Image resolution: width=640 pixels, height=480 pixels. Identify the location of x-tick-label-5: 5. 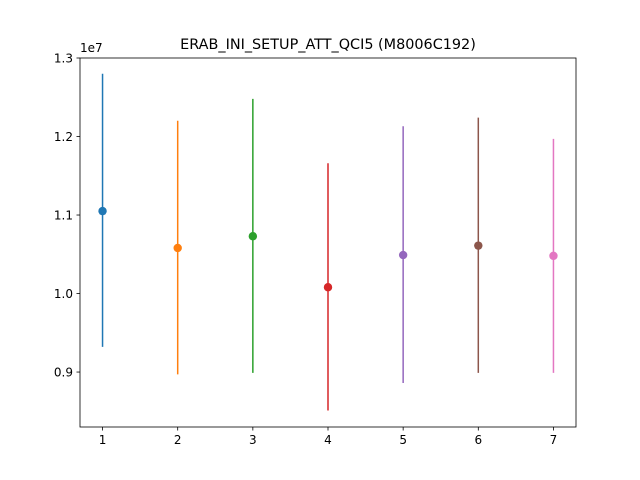
(403, 440).